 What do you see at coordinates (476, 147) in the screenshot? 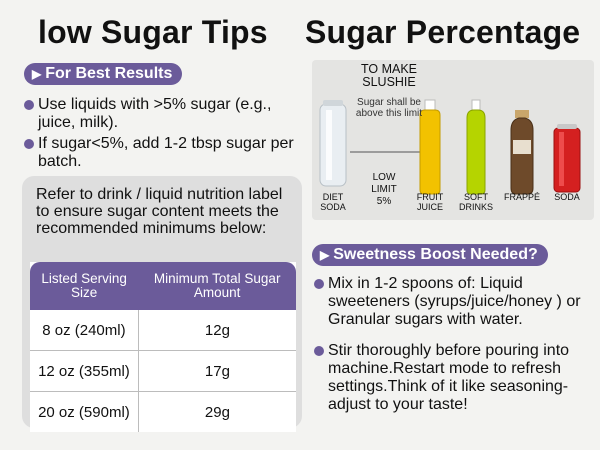
I see `soft-drink-bottle-icon` at bounding box center [476, 147].